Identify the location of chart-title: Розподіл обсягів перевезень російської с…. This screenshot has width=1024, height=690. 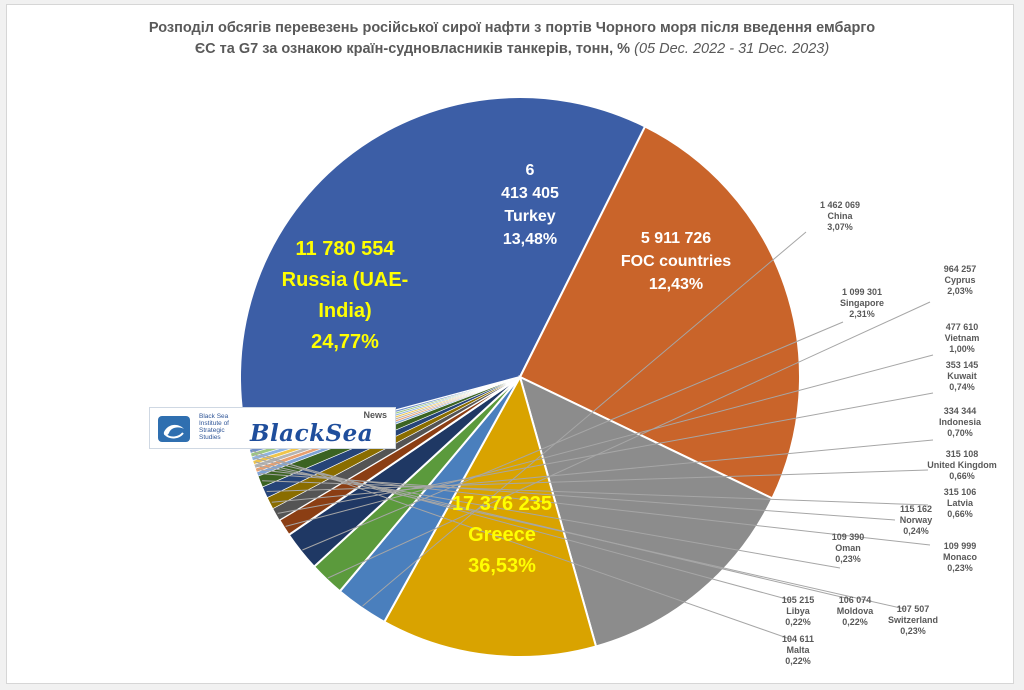
(512, 39).